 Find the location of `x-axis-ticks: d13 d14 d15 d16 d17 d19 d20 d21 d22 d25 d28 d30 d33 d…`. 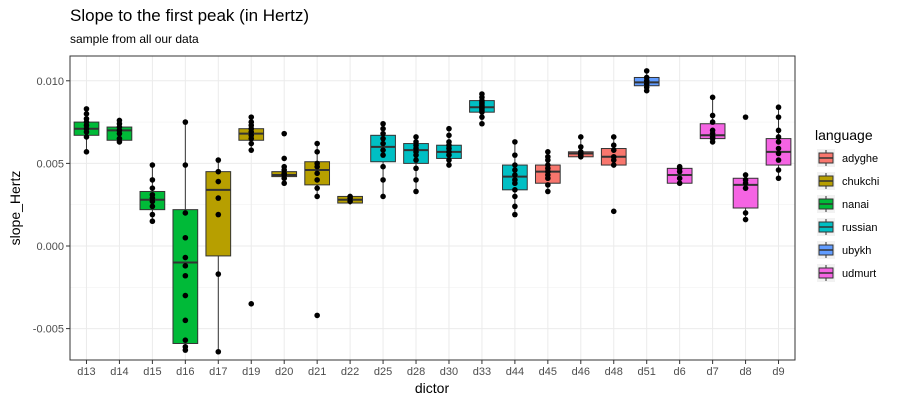

x-axis-ticks: d13 d14 d15 d16 d17 d19 d20 d21 d22 d25 d28 d30 d33 d… is located at coordinates (431, 369).